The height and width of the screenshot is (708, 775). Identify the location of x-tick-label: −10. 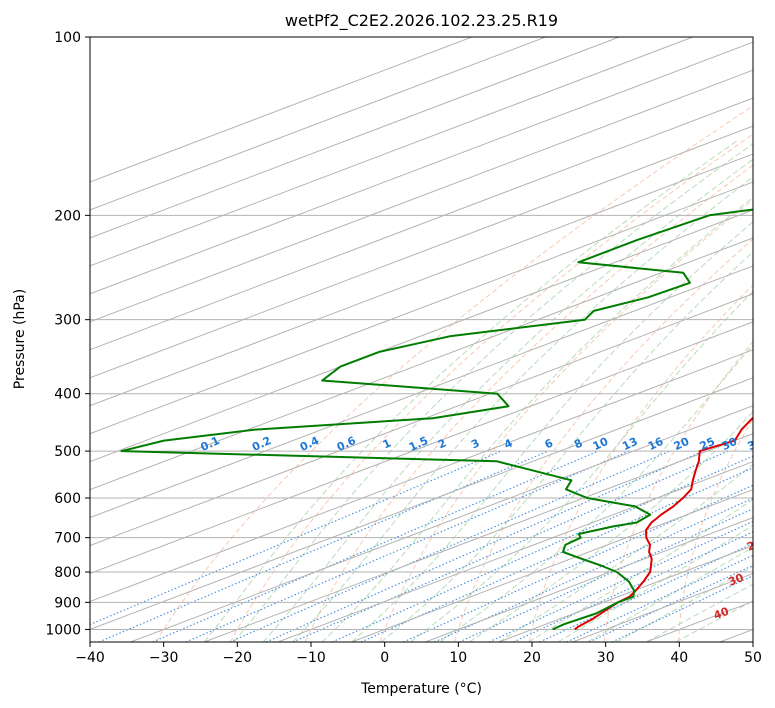
(311, 658).